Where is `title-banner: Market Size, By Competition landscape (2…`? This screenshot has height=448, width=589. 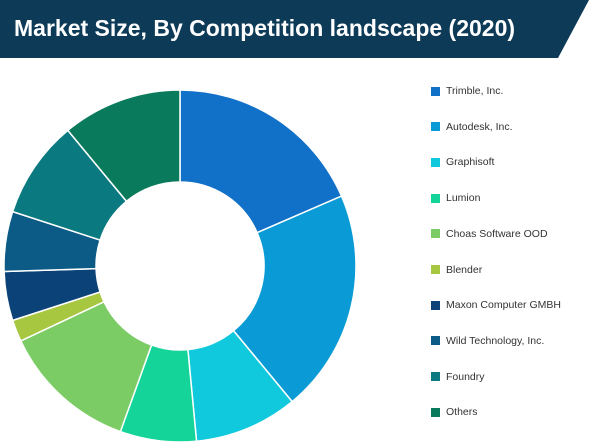 title-banner: Market Size, By Competition landscape (2… is located at coordinates (294, 29).